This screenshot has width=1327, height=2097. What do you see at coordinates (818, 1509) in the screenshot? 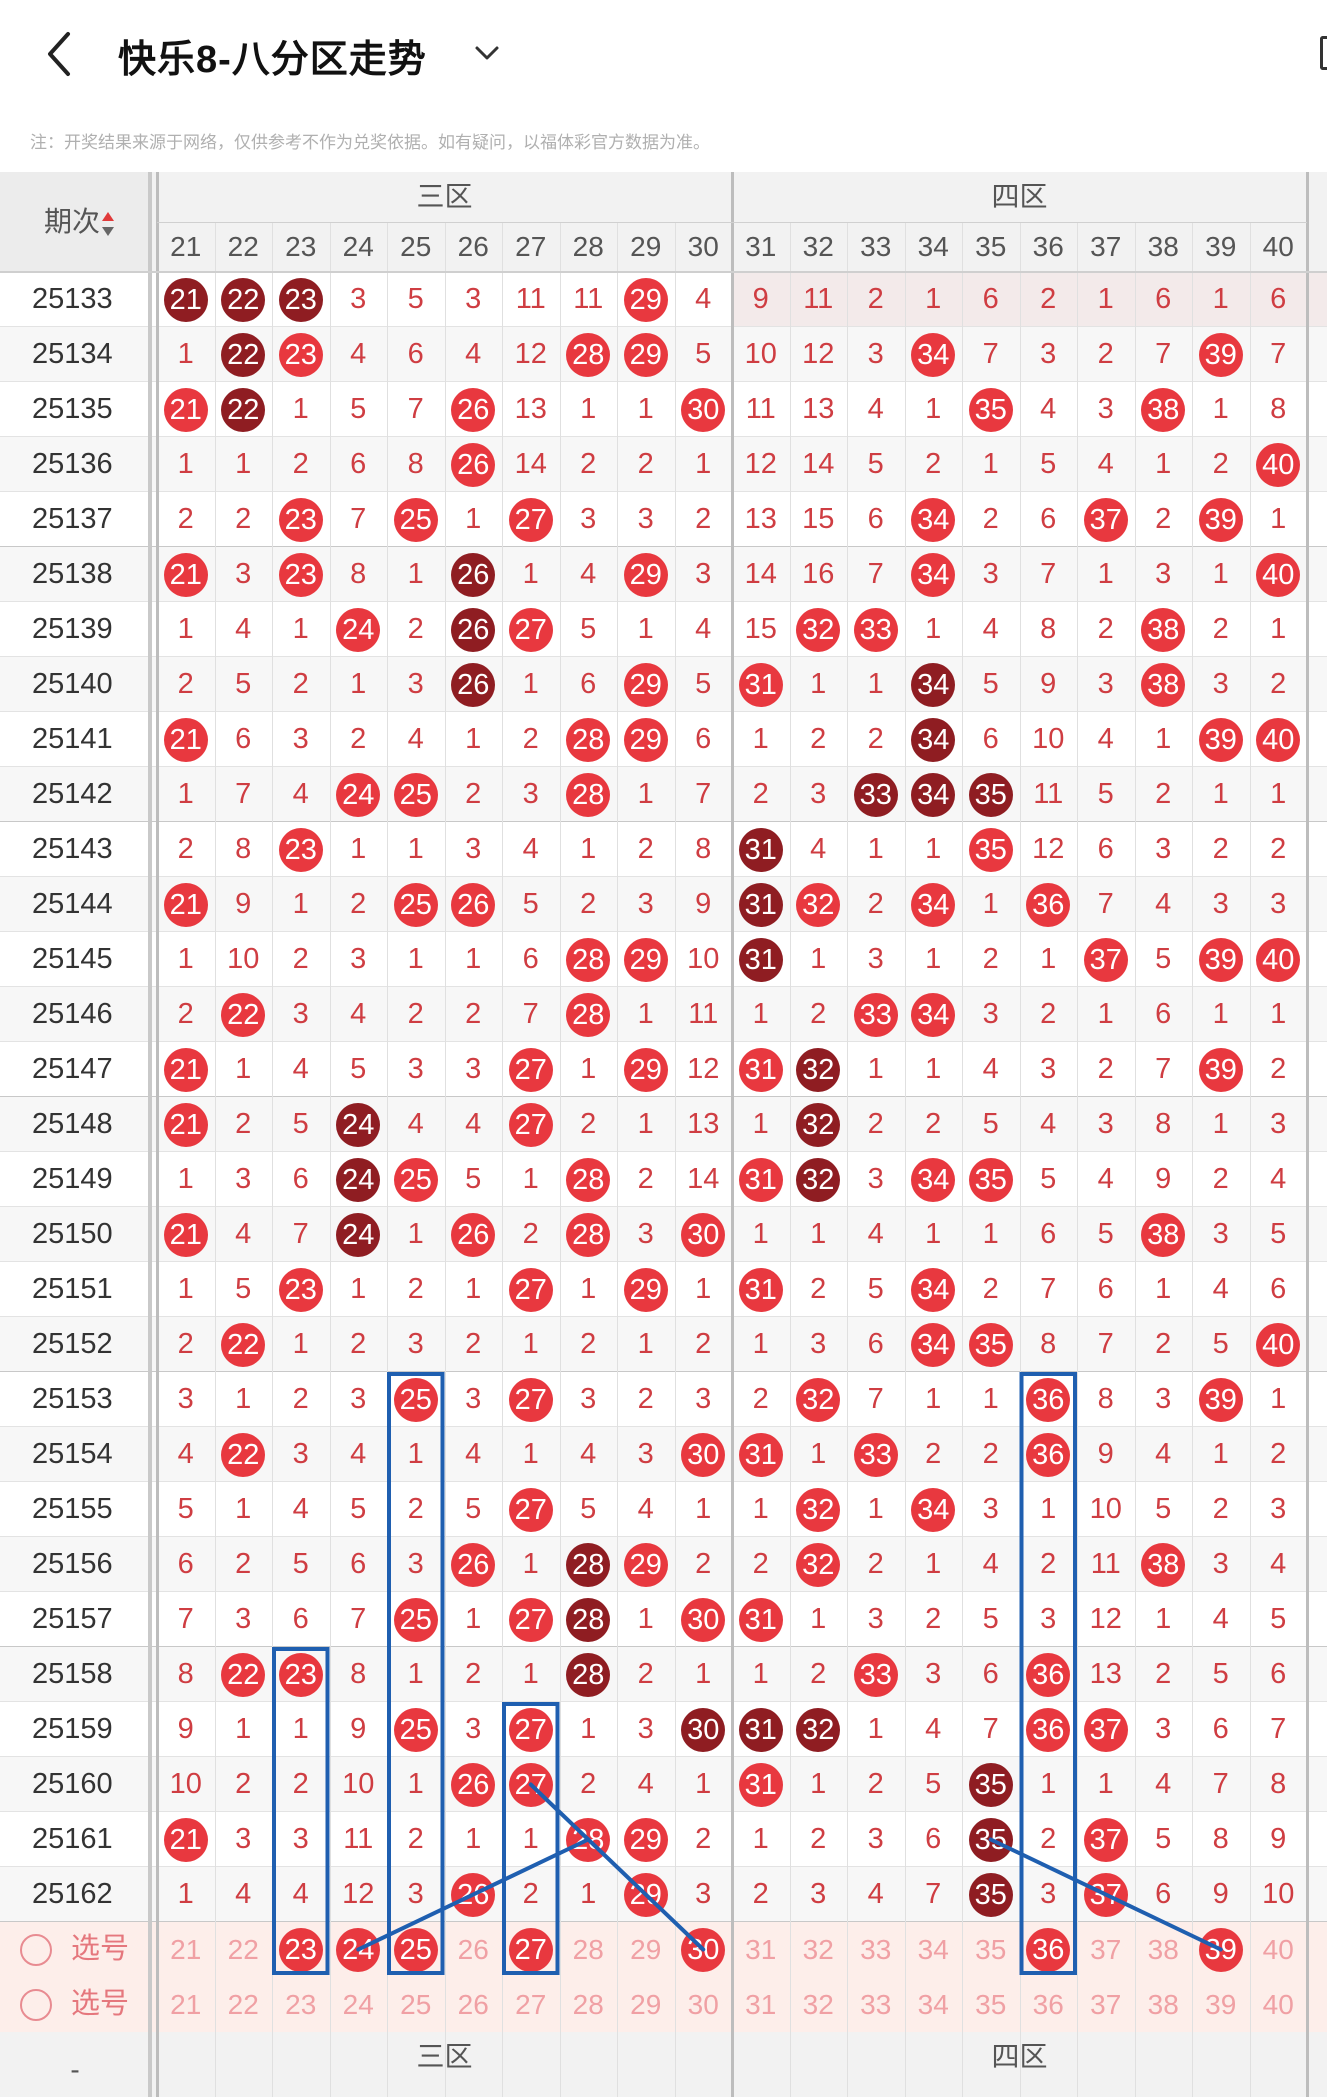
I see `drawn-number-ball: 32` at bounding box center [818, 1509].